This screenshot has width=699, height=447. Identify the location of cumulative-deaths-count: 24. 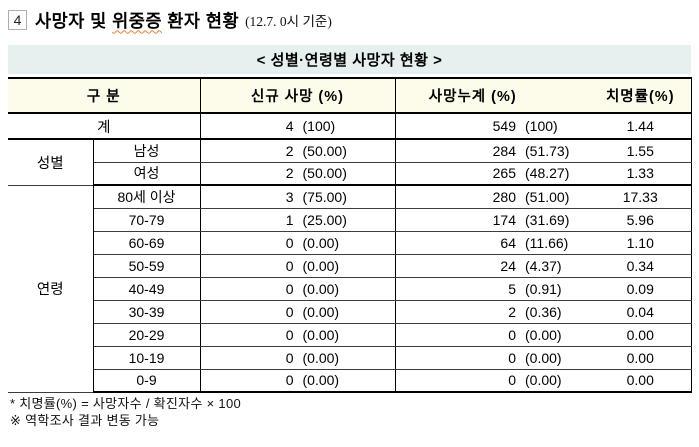
(508, 265).